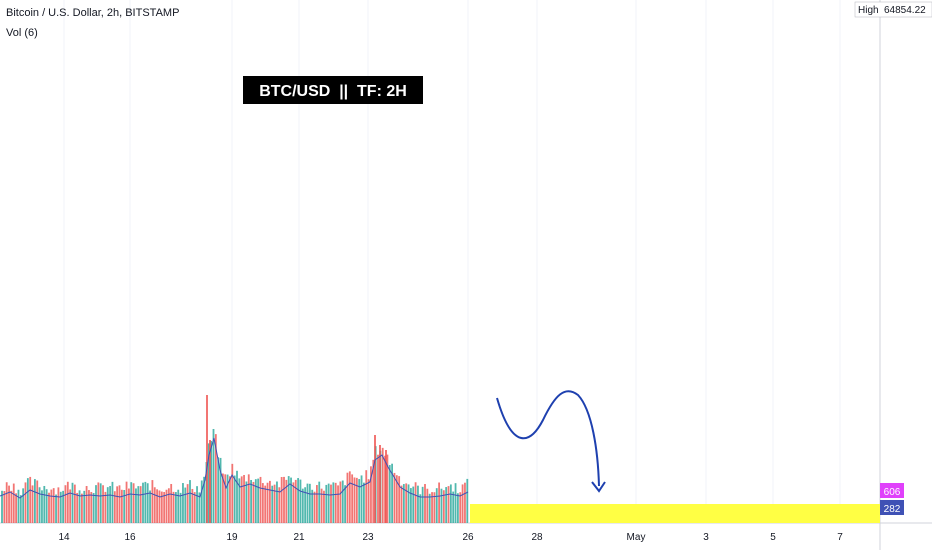  I want to click on volume-label-2: 282, so click(892, 509).